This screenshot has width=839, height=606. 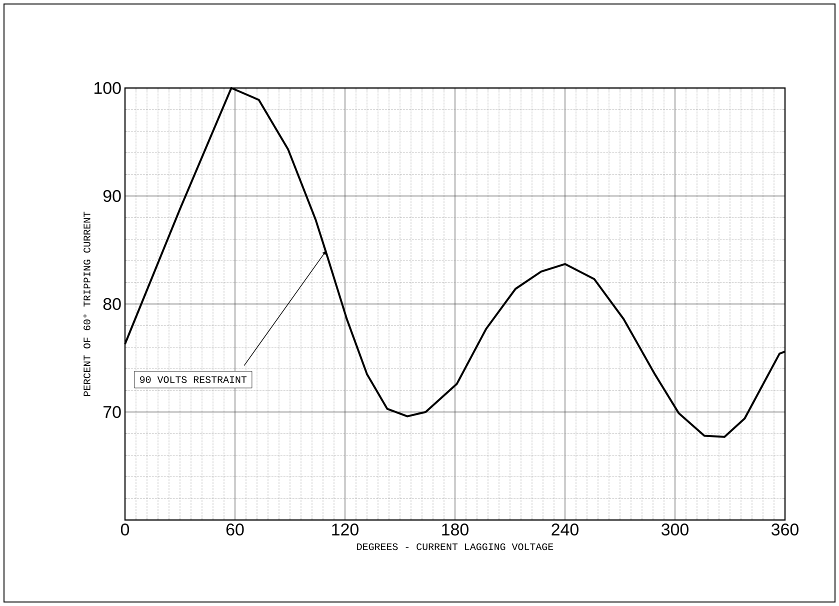 I want to click on x-tick-label: 120, so click(x=345, y=530).